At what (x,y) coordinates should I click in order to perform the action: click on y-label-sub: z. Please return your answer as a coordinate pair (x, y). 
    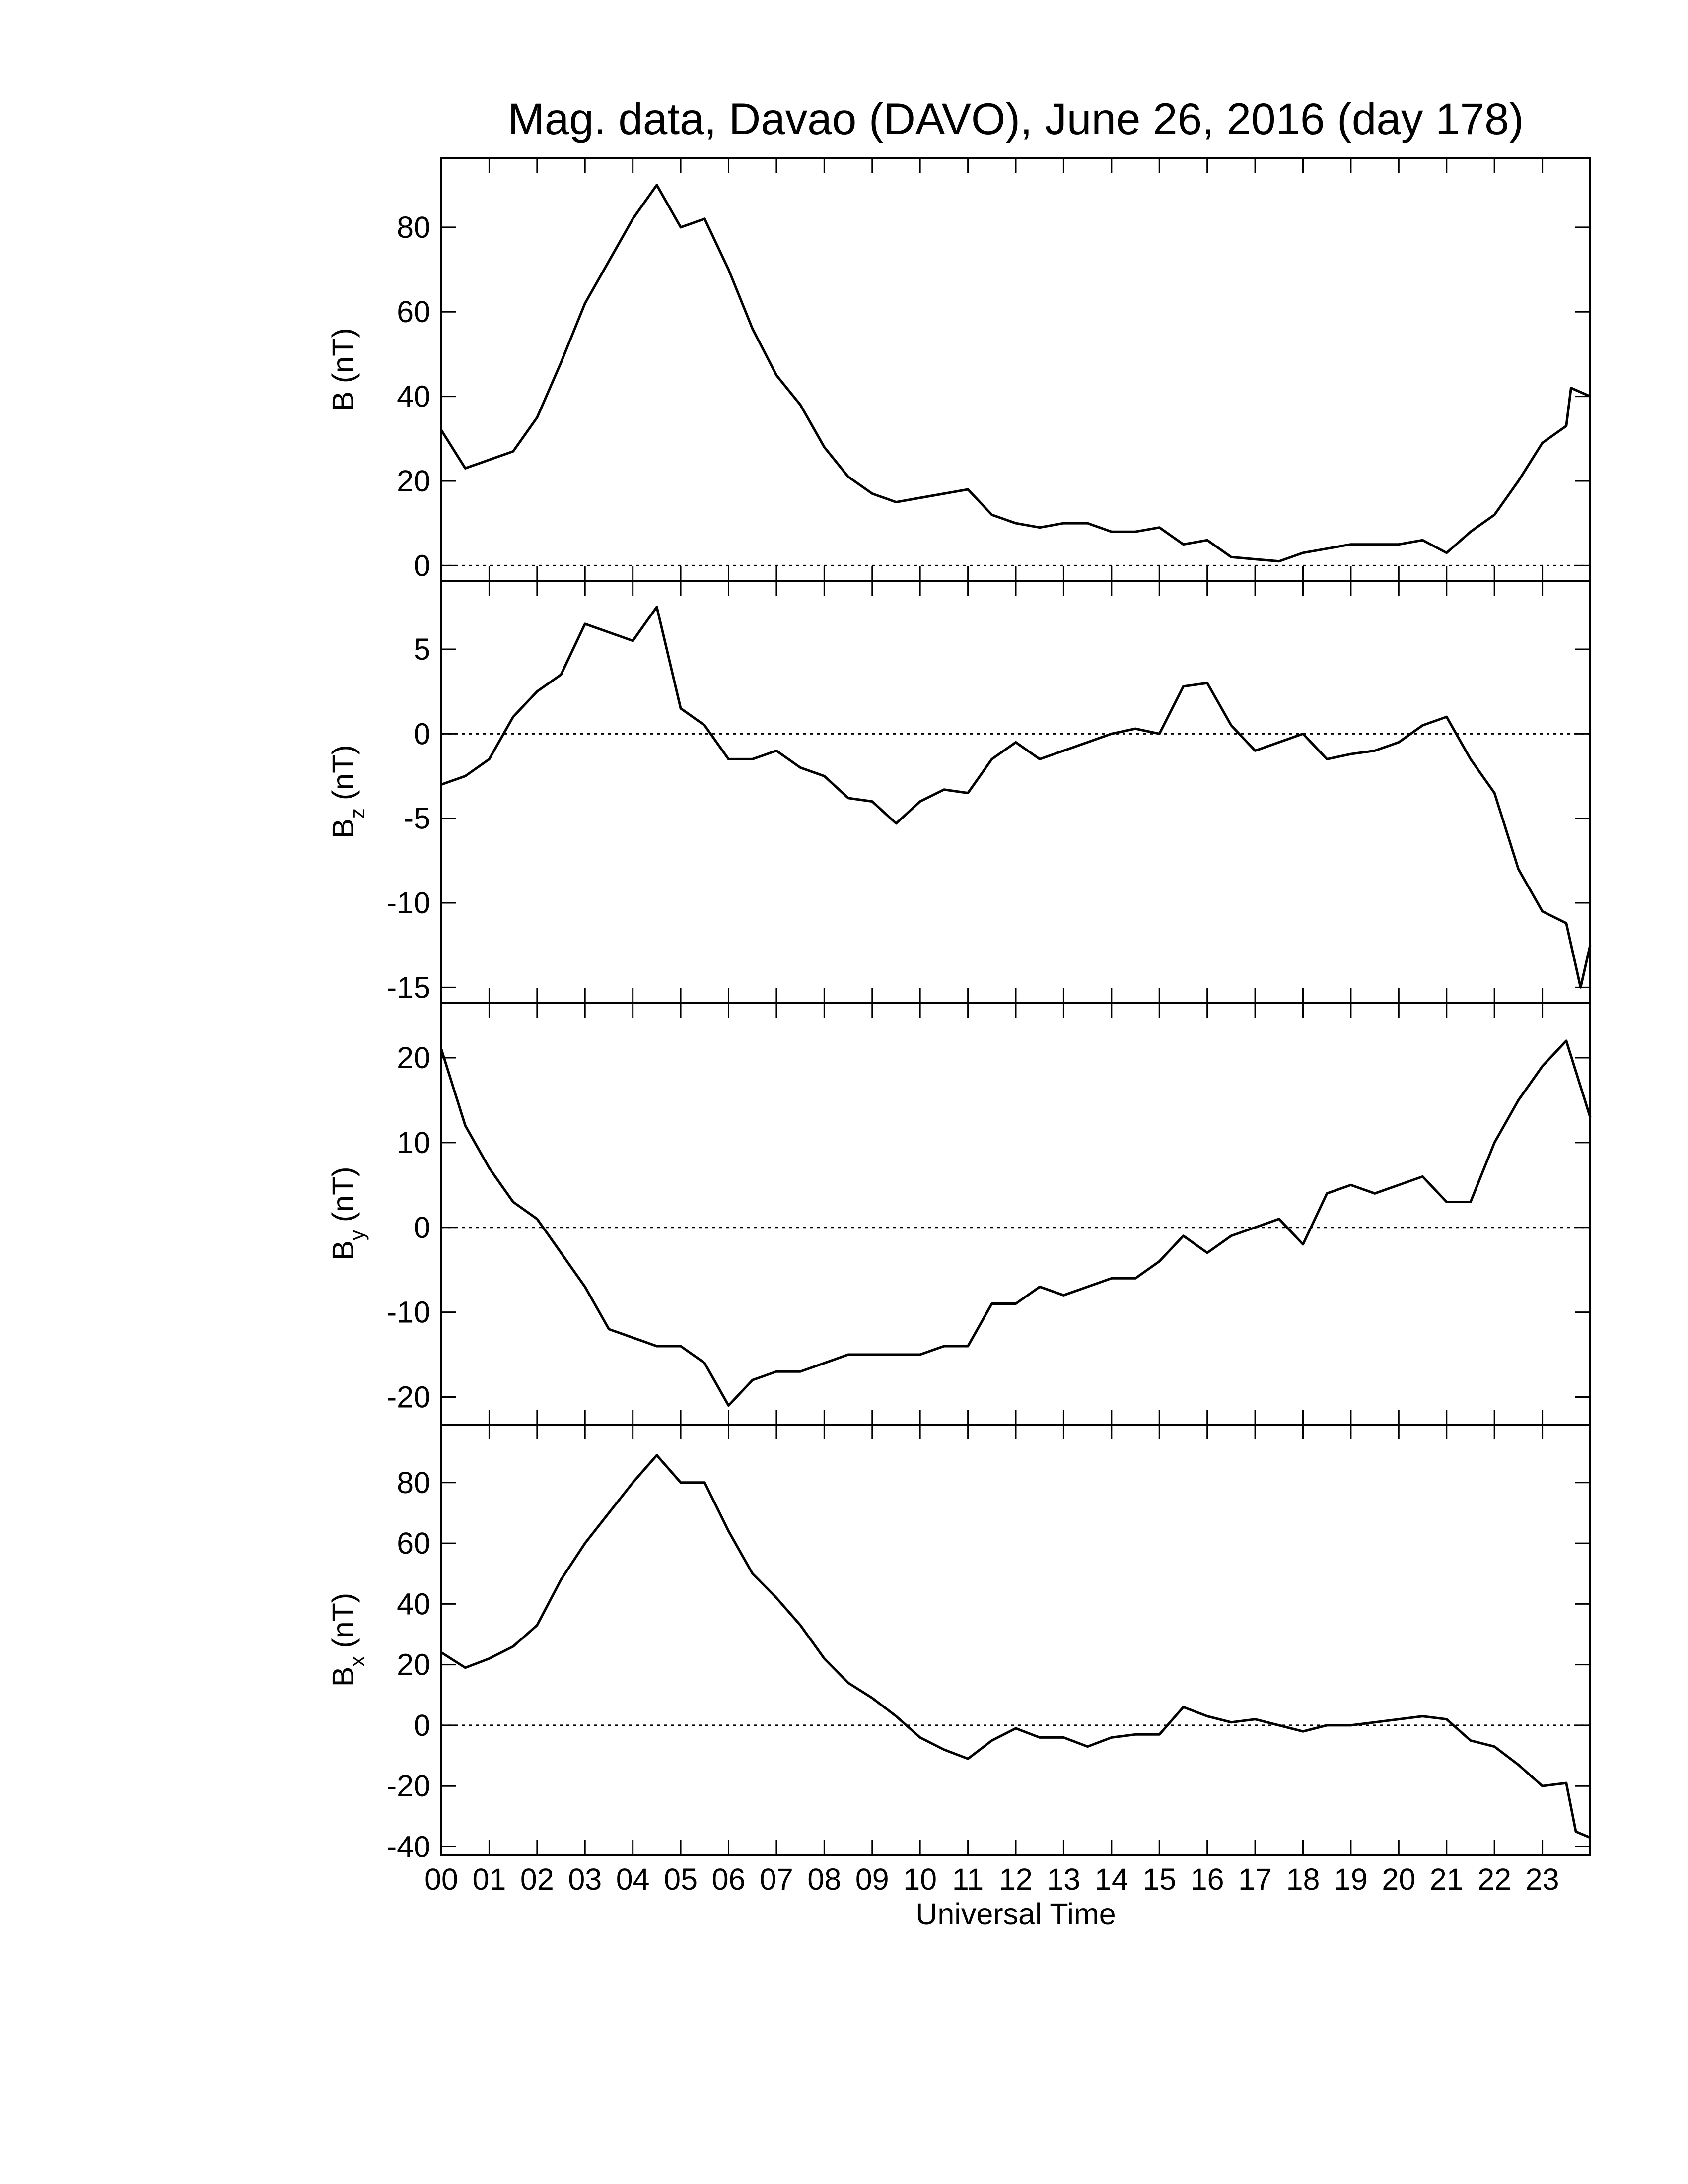
    Looking at the image, I should click on (357, 813).